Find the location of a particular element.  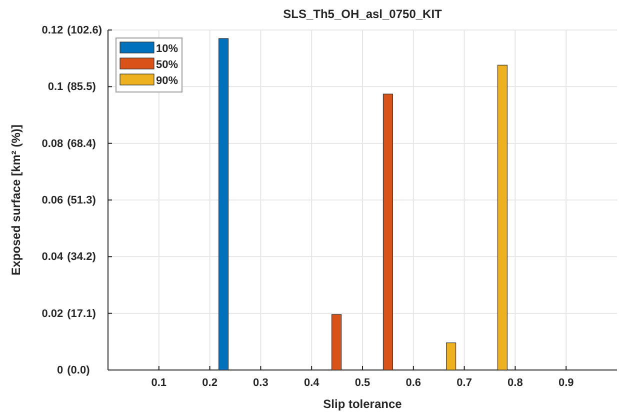

y2-tick-label: (102.6) is located at coordinates (84, 30).